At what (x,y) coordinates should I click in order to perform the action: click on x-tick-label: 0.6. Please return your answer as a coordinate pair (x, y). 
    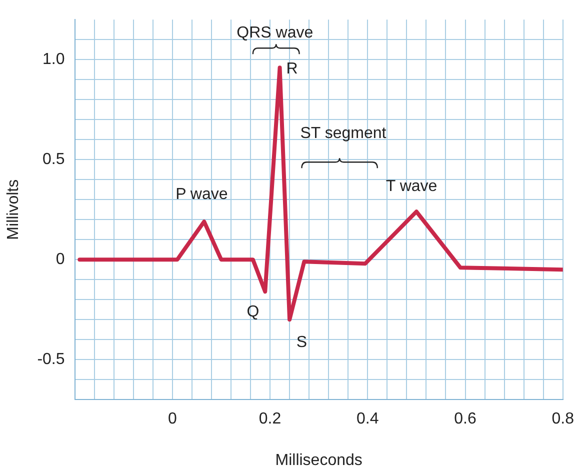
    Looking at the image, I should click on (465, 419).